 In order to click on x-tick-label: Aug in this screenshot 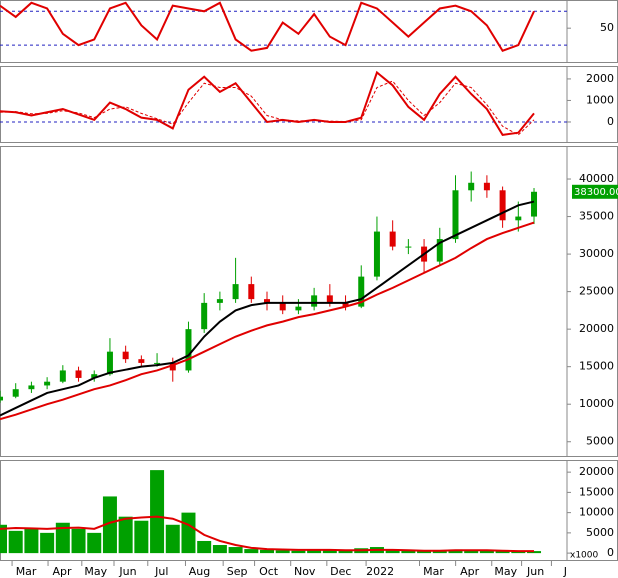, I will do `click(199, 571)`.